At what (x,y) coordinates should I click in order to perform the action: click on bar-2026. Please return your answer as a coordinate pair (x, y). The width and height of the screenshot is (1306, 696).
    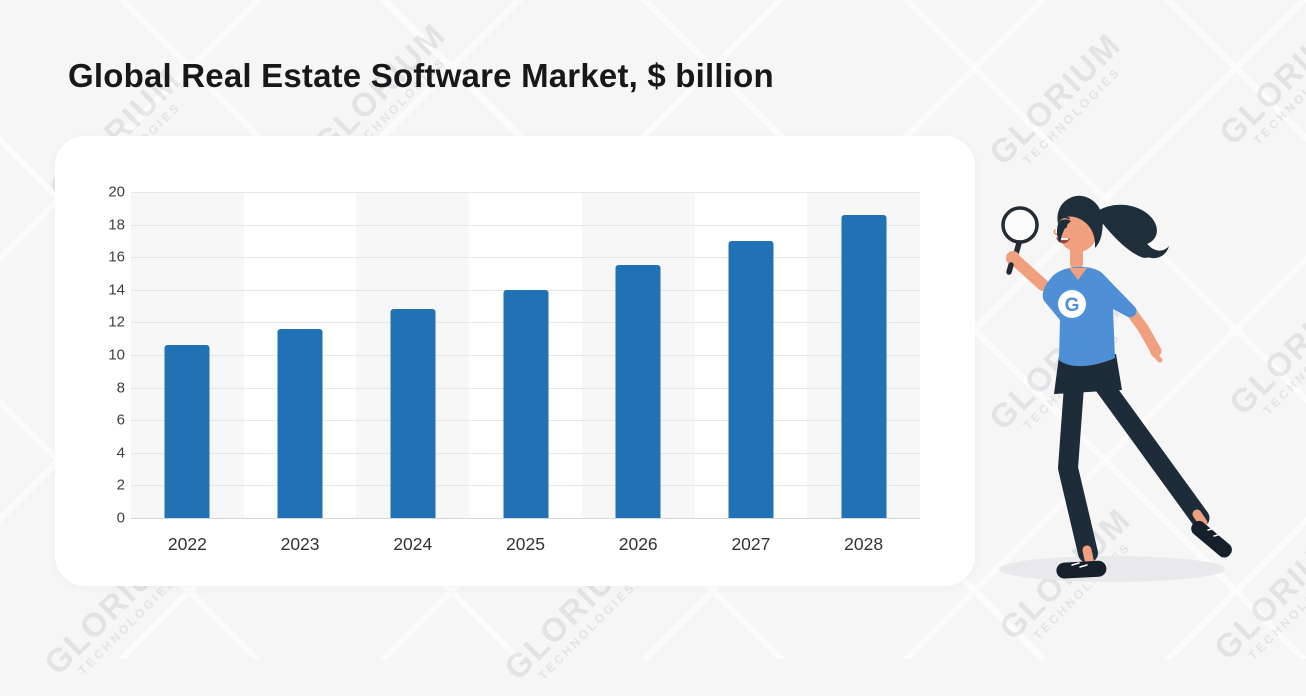
    Looking at the image, I should click on (638, 391).